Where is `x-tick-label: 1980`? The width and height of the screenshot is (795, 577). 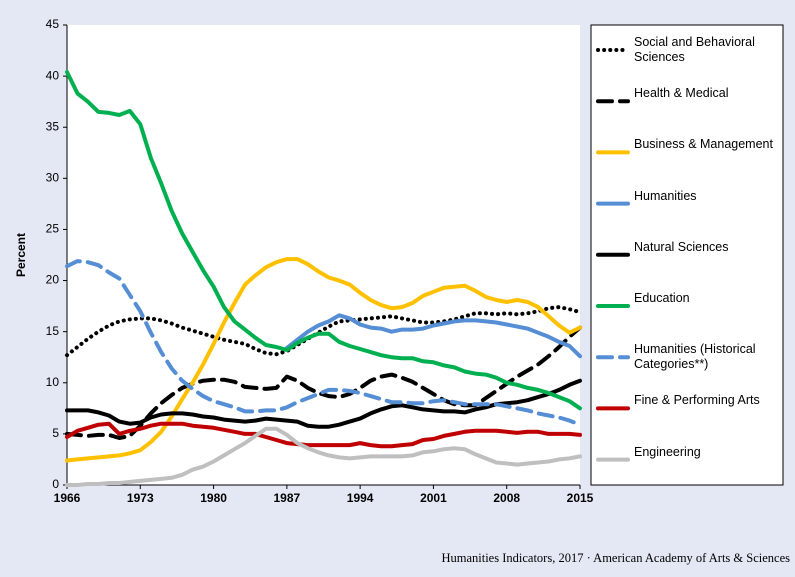 x-tick-label: 1980 is located at coordinates (213, 498).